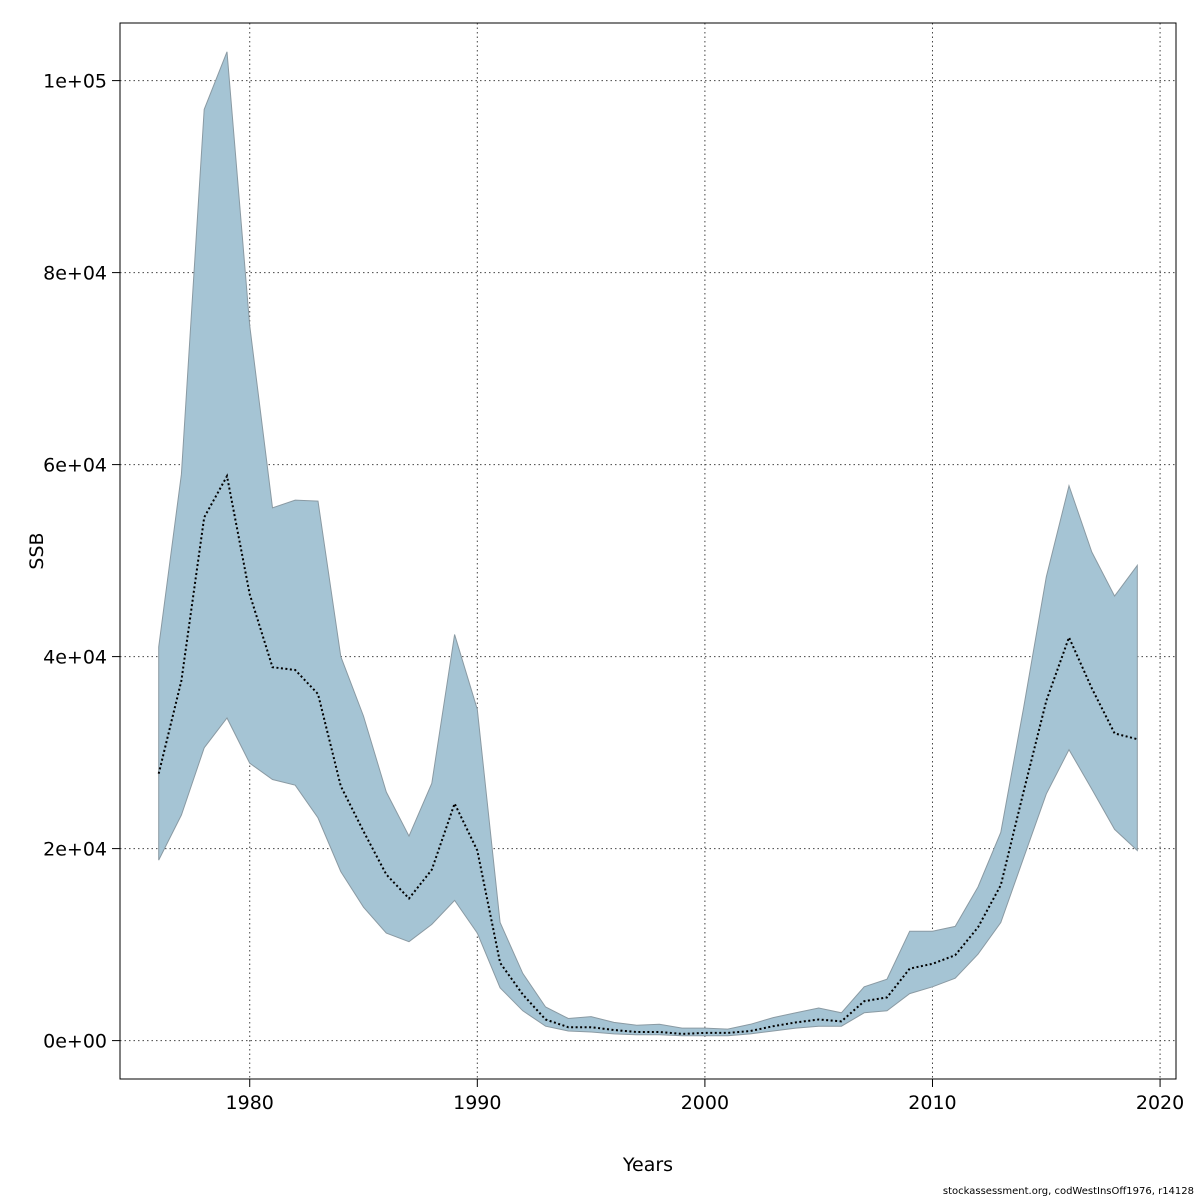 Image resolution: width=1200 pixels, height=1200 pixels. Describe the element at coordinates (477, 1103) in the screenshot. I see `x-tick-label: 1990` at that location.